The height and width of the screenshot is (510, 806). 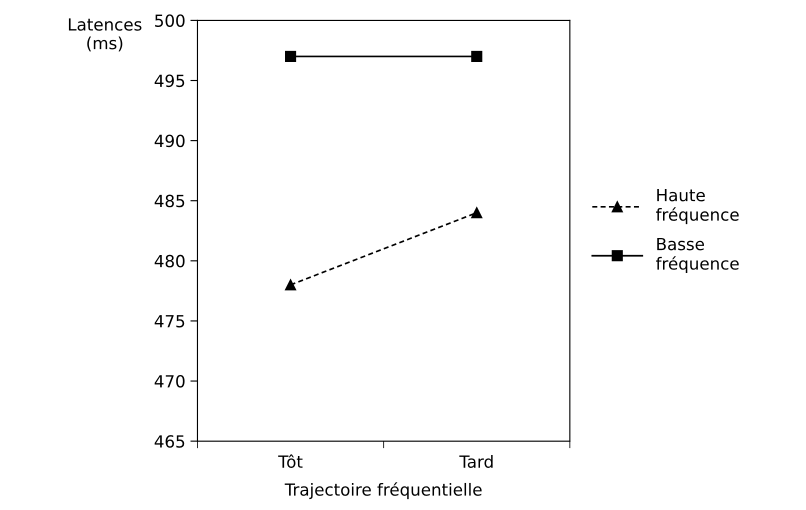 I want to click on legend-label: Haute fréquence, so click(x=697, y=206).